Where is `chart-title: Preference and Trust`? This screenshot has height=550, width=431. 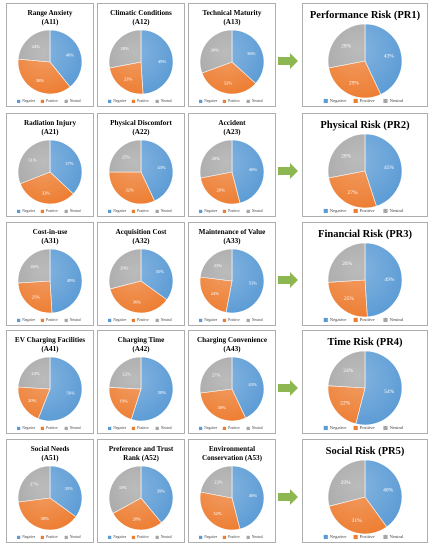 chart-title: Preference and Trust is located at coordinates (141, 449).